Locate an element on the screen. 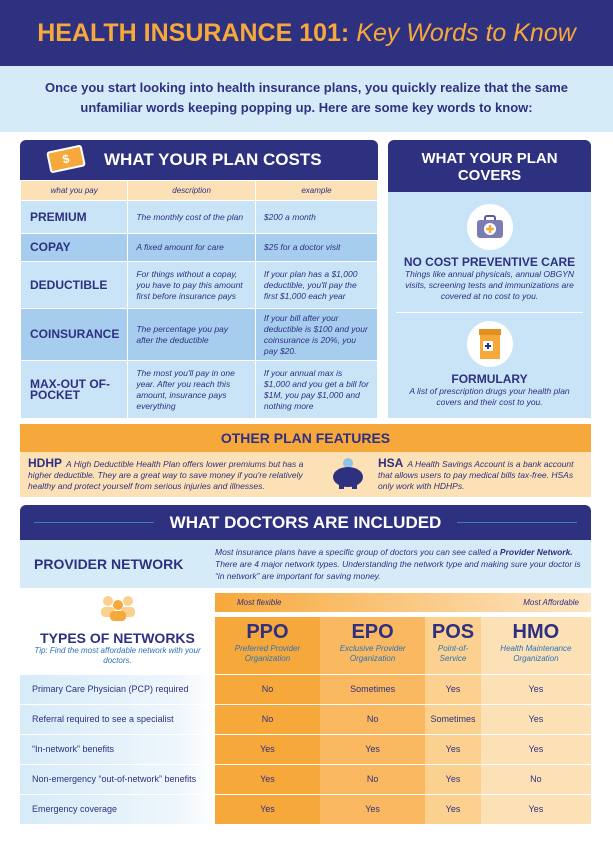  piggy-bank-icon is located at coordinates (348, 474).